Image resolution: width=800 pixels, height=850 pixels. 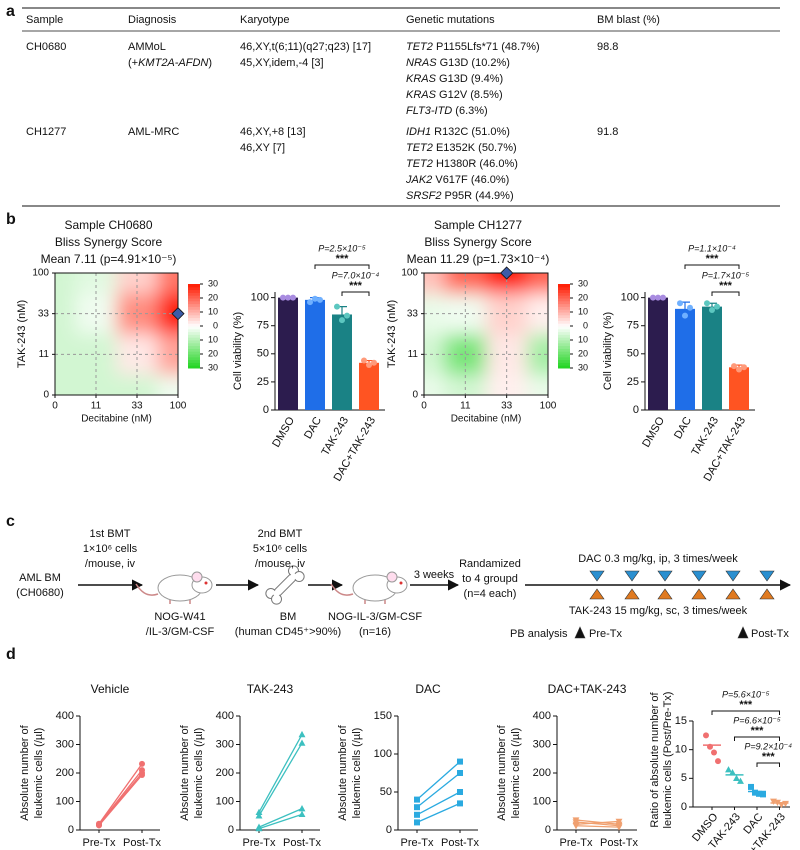 What do you see at coordinates (458, 132) in the screenshot?
I see `table-cell: IDH1 R132C (51.0%)` at bounding box center [458, 132].